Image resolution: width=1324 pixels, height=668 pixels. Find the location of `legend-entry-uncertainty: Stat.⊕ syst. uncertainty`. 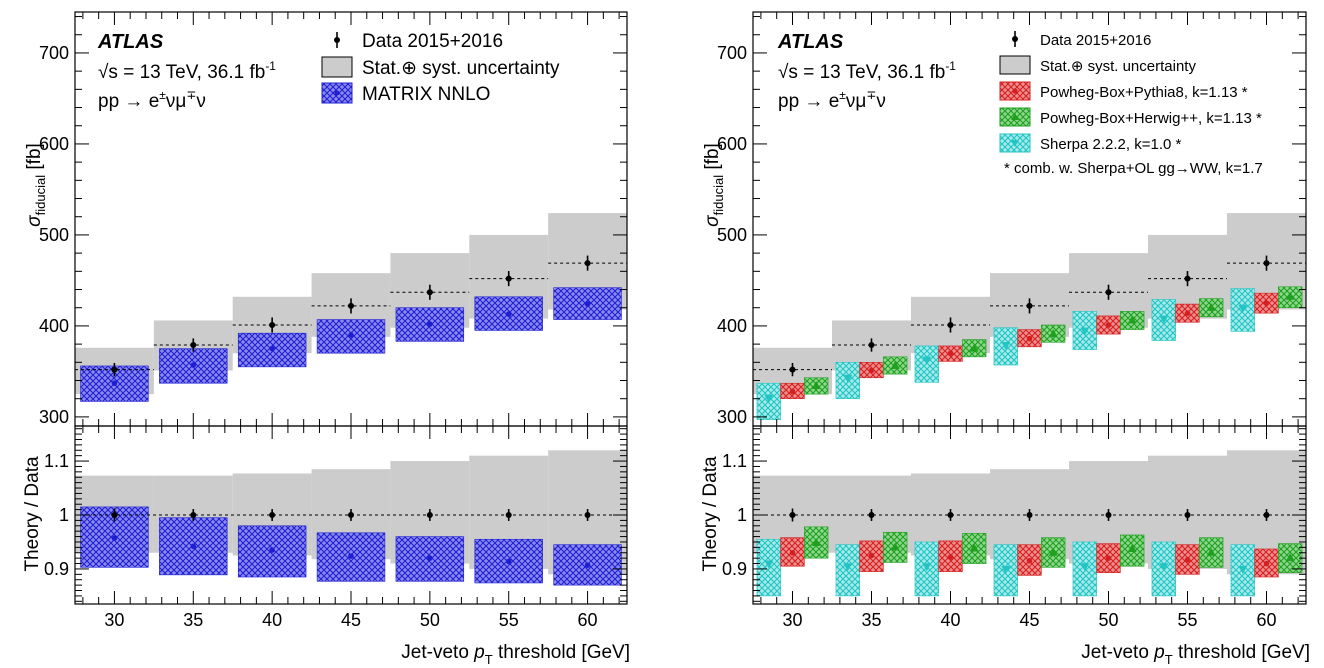

legend-entry-uncertainty: Stat.⊕ syst. uncertainty is located at coordinates (440, 67).